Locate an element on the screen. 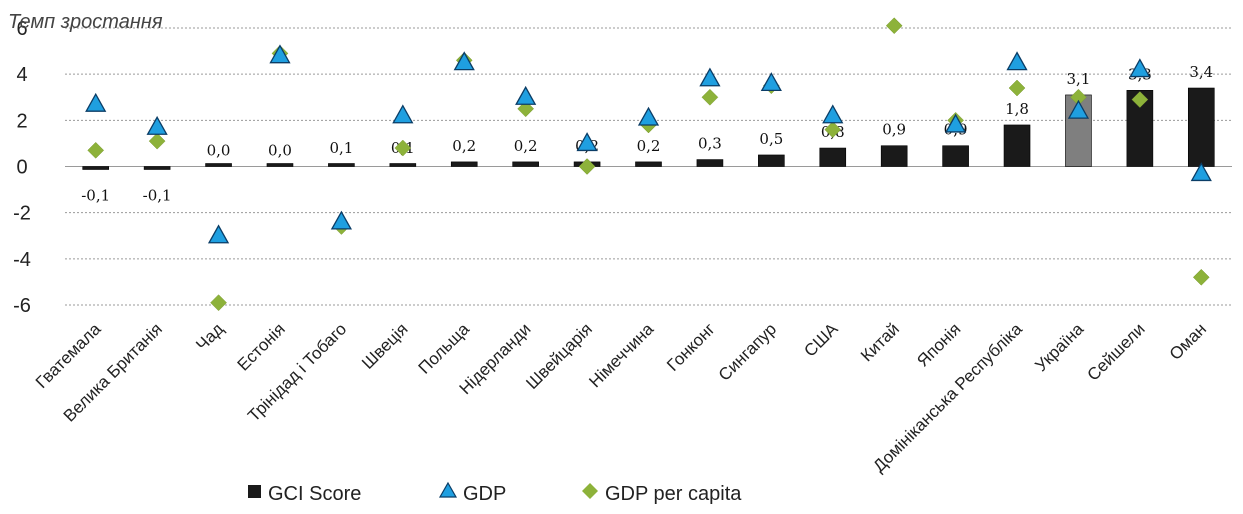 Image resolution: width=1243 pixels, height=514 pixels. x-tick-label: Україна is located at coordinates (1059, 347).